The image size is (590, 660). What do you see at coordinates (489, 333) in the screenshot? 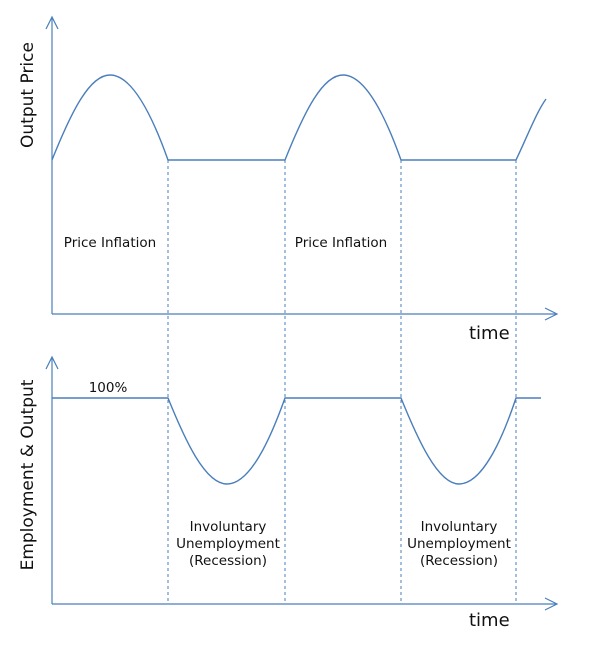
I see `top-x-axis-label: time` at bounding box center [489, 333].